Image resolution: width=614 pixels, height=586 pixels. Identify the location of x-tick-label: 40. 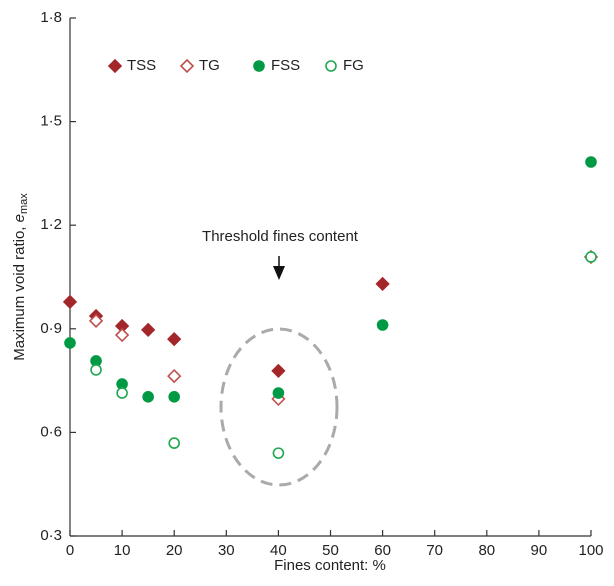
(278, 550).